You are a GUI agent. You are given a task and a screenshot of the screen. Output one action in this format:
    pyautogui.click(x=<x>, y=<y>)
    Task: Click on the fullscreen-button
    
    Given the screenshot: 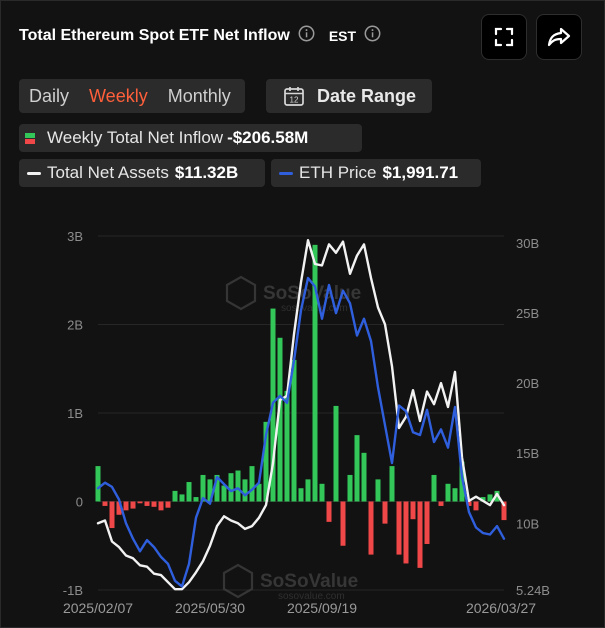 What is the action you would take?
    pyautogui.click(x=504, y=37)
    